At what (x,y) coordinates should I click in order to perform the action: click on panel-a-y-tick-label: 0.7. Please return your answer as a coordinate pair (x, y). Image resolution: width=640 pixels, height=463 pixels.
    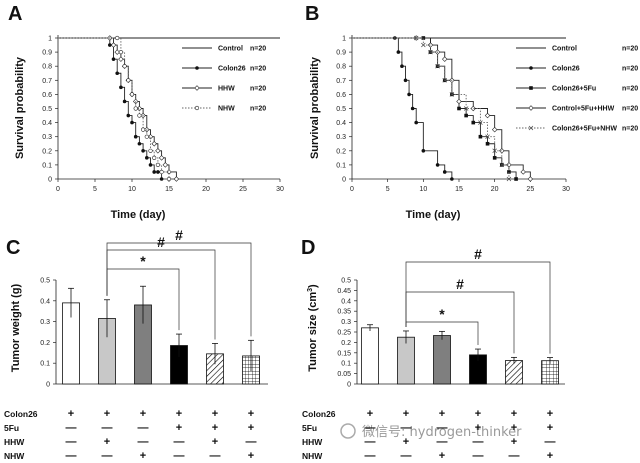
    Looking at the image, I should click on (47, 81).